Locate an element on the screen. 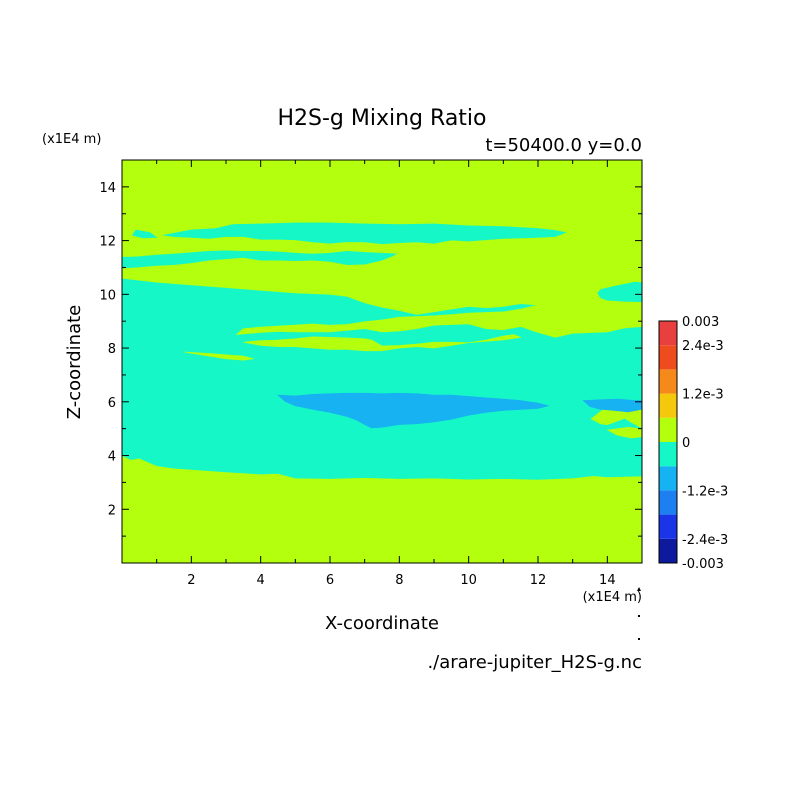 Image resolution: width=804 pixels, height=804 pixels. colorbar is located at coordinates (668, 442).